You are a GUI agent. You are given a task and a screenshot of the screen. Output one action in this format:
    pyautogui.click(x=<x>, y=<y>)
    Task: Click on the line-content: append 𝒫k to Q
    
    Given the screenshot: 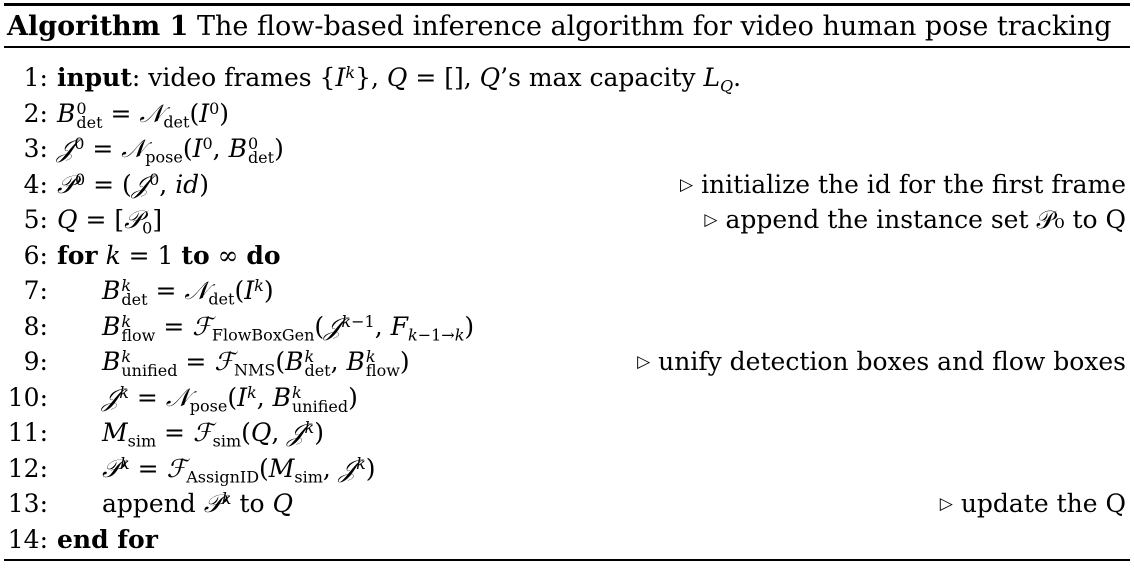 What is the action you would take?
    pyautogui.click(x=198, y=503)
    